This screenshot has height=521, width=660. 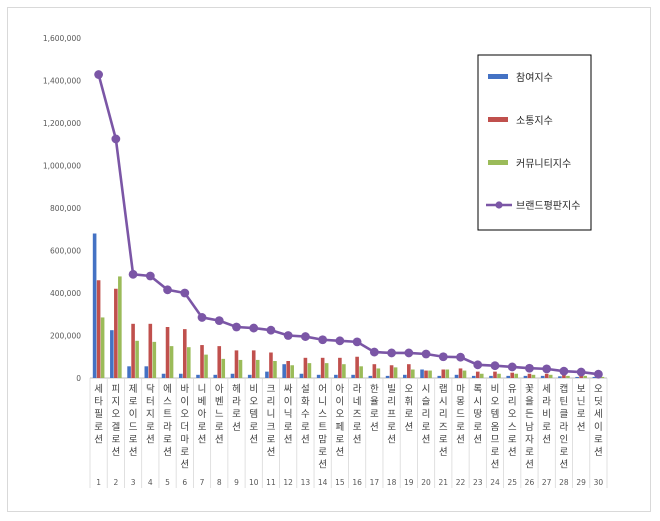 What do you see at coordinates (62, 81) in the screenshot?
I see `y-tick-label: 1,400,000` at bounding box center [62, 81].